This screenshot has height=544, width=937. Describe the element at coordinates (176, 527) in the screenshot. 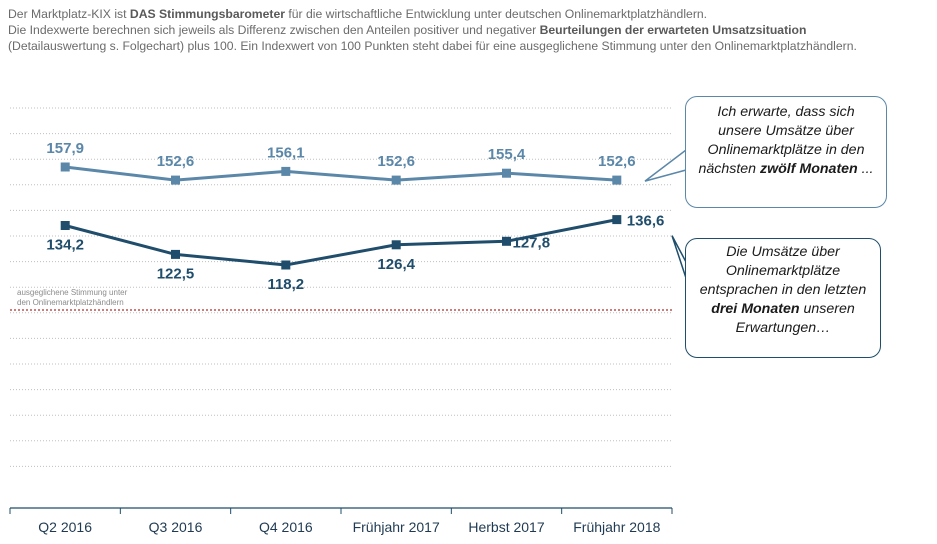

I see `x-tick-label: Q3 2016` at that location.